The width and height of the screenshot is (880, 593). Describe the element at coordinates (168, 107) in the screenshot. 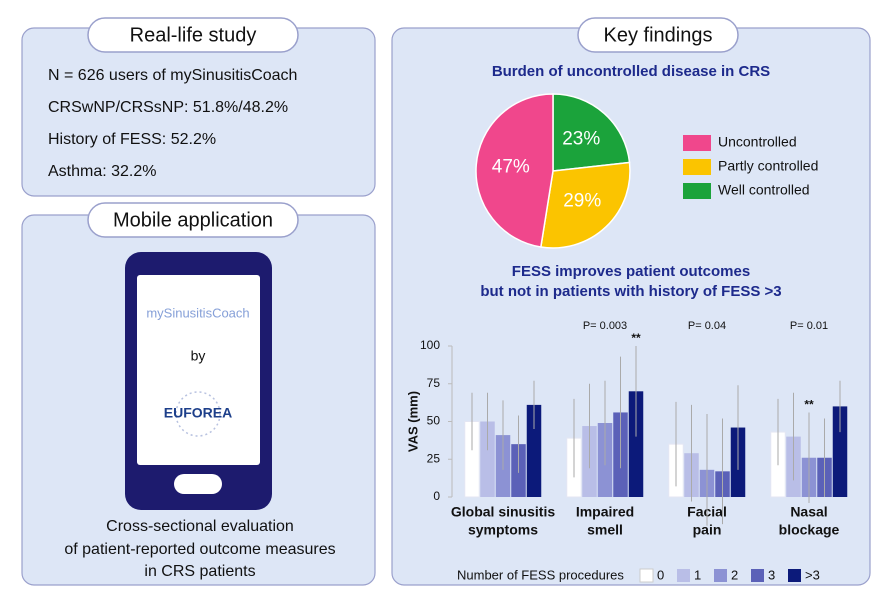

I see `study-line: CRSwNP/CRSsNP: 51.8%/48.2%` at that location.